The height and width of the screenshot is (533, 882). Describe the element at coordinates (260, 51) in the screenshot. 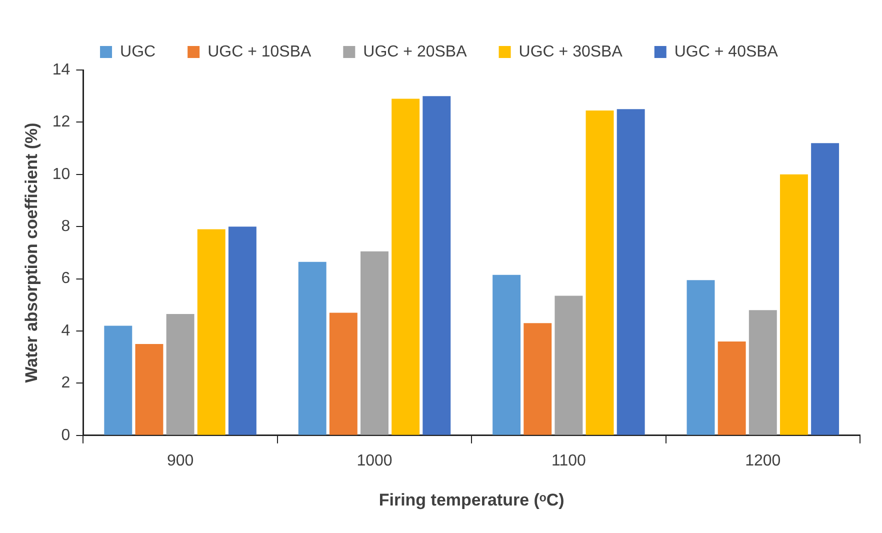

I see `legend-label: UGC + 10SBA` at that location.